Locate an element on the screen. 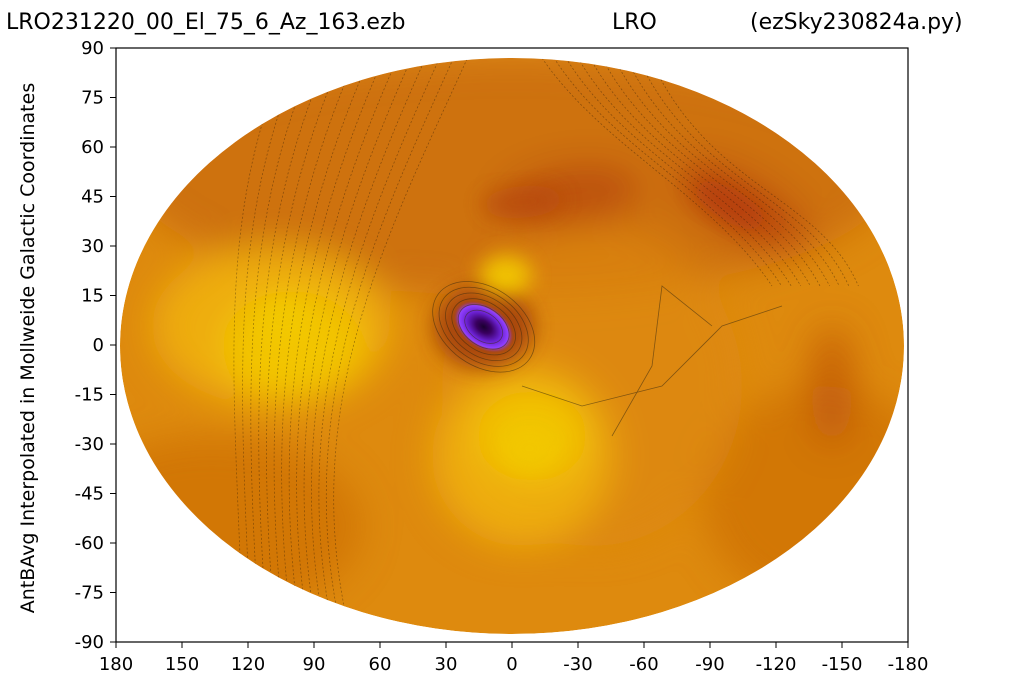  y-tick-label: -45 is located at coordinates (89, 494).